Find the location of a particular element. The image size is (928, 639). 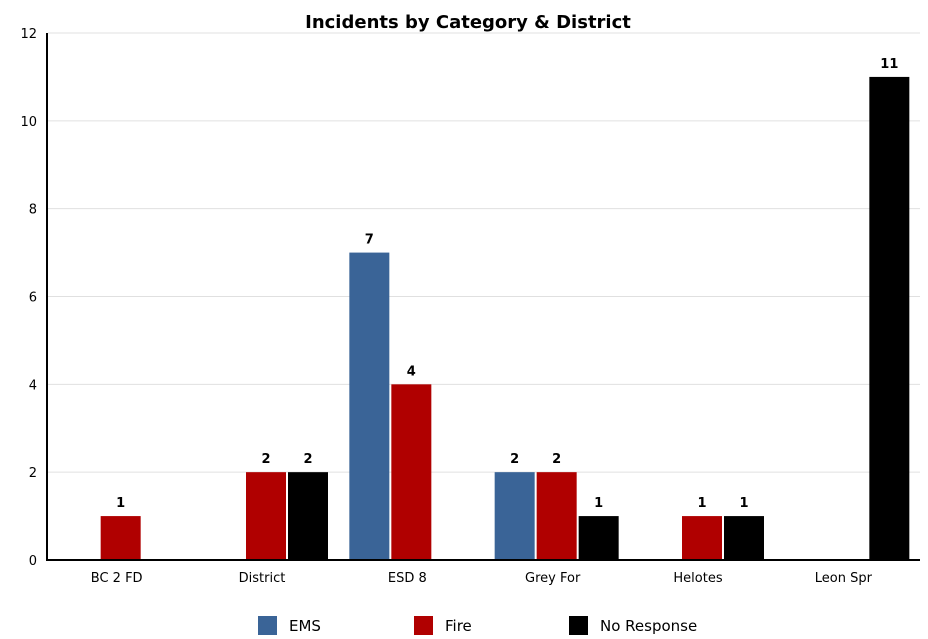

x-tick-label: District is located at coordinates (262, 578).